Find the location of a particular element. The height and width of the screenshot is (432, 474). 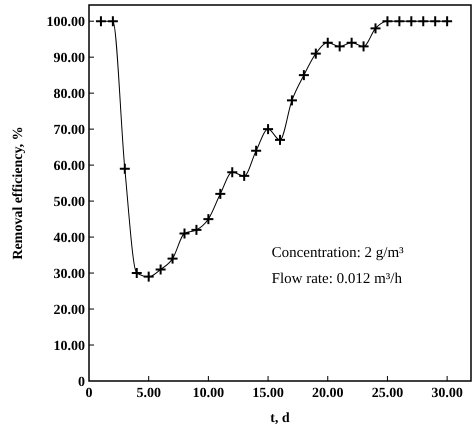

y-tick-label: 90.00 is located at coordinates (69, 58).